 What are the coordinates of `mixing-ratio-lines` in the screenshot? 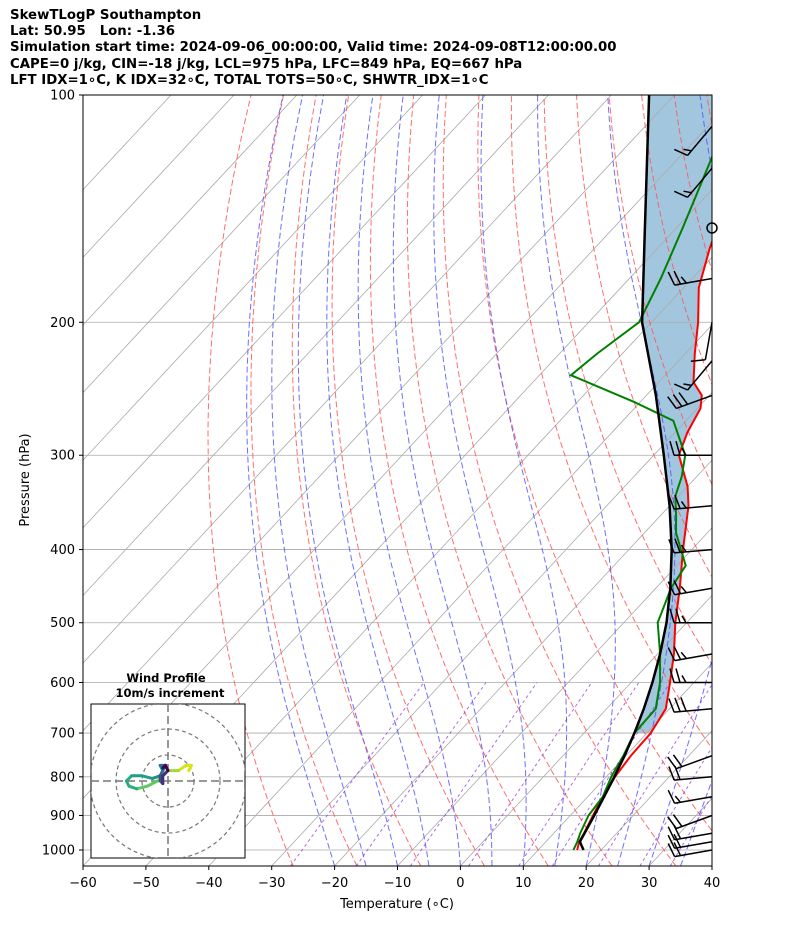 It's located at (501, 774).